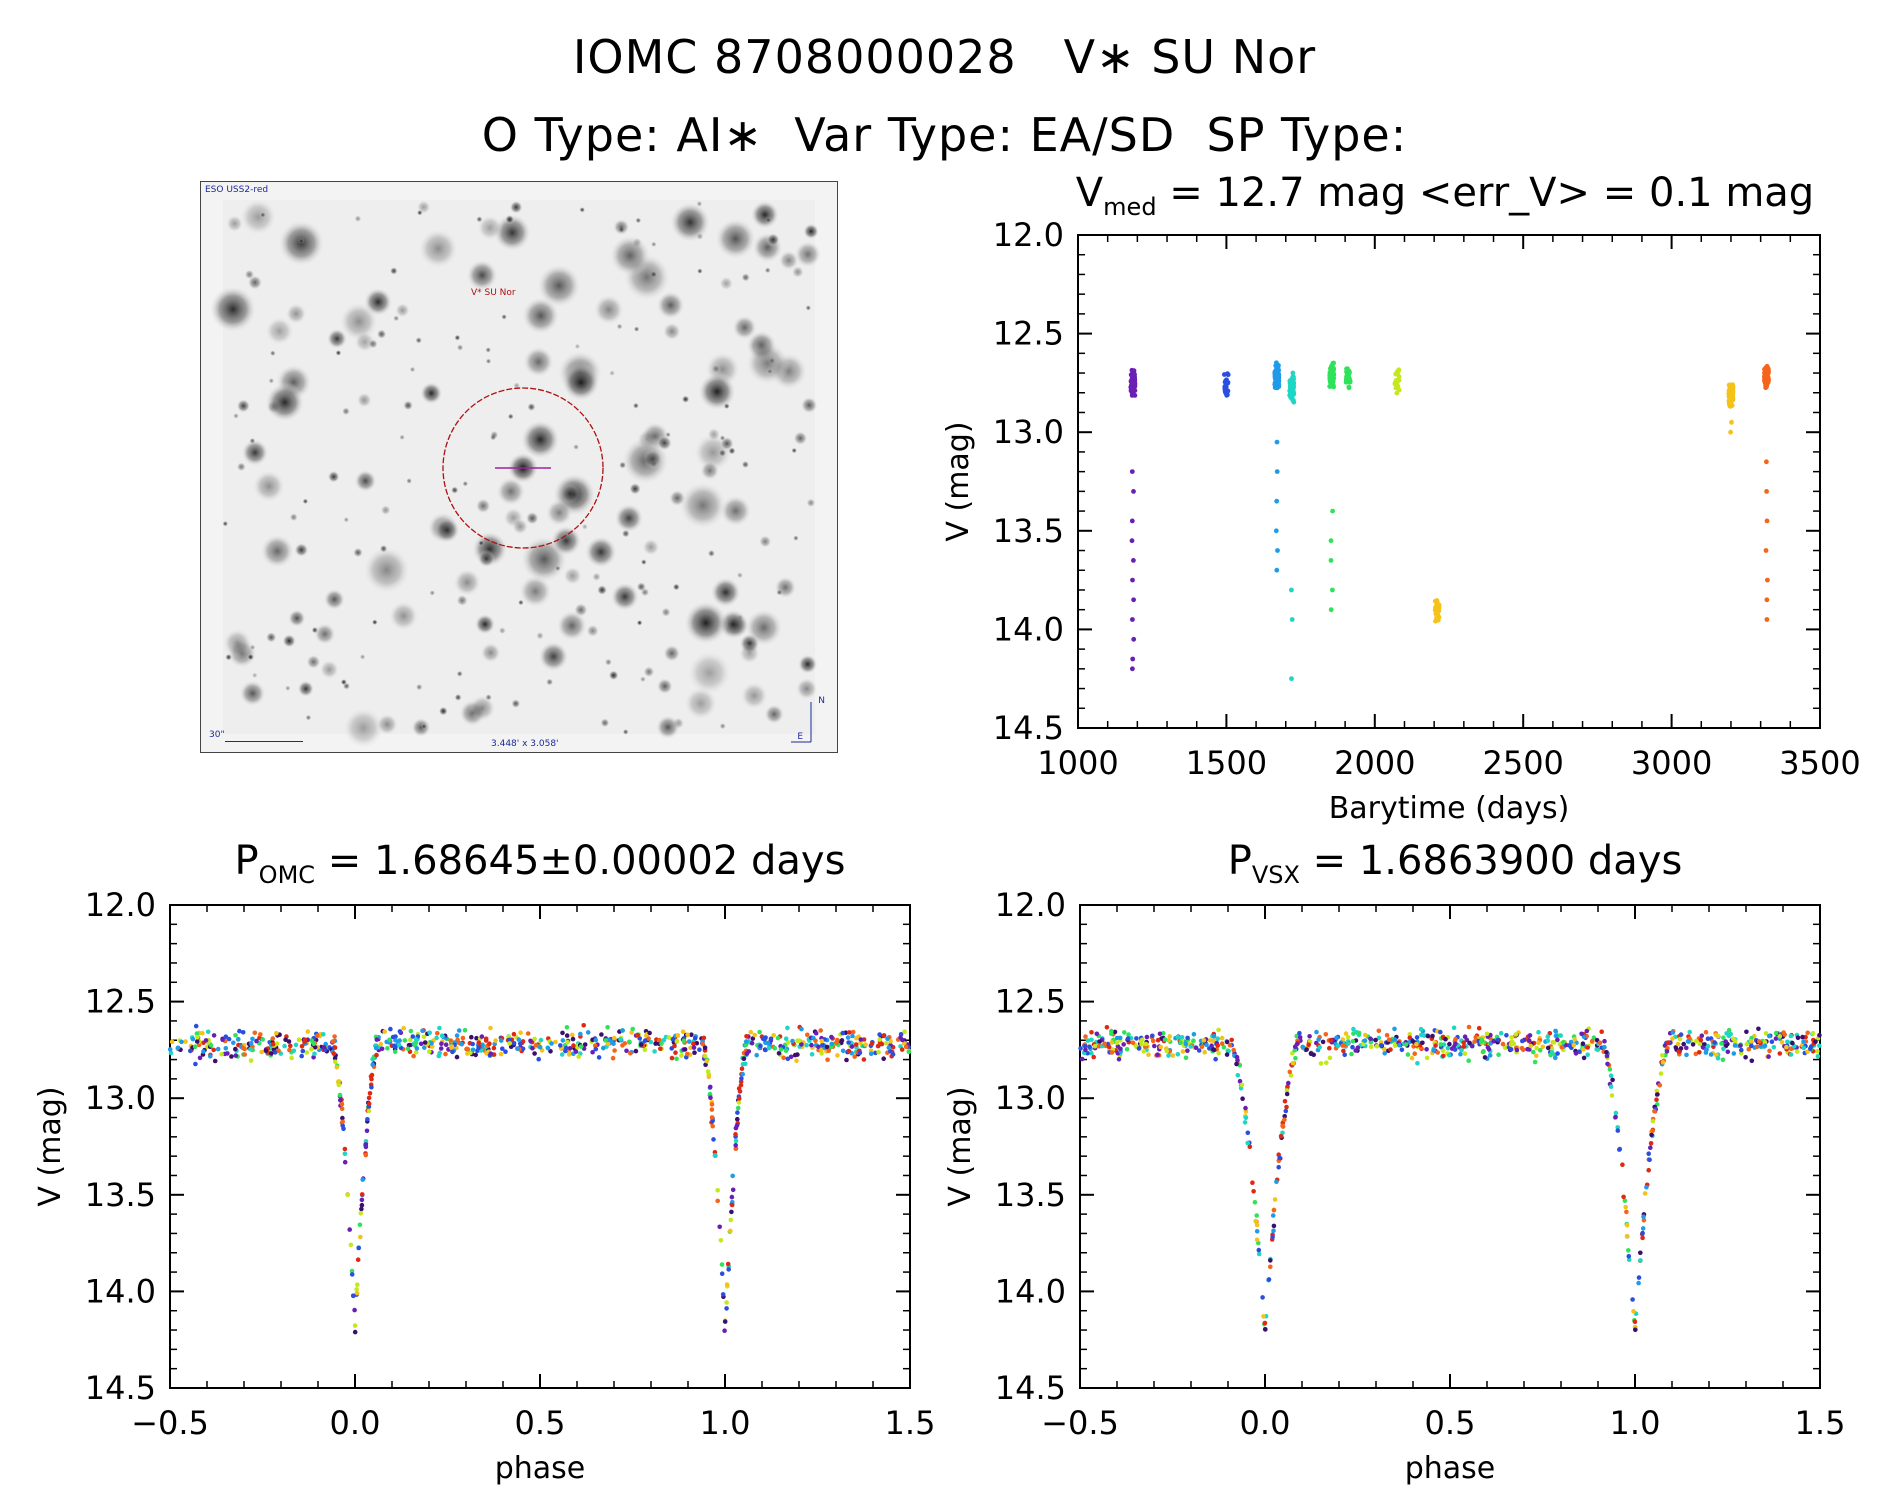 This screenshot has height=1494, width=1889. Describe the element at coordinates (1028, 531) in the screenshot. I see `lightcurve-ytick-label: 13.5` at that location.